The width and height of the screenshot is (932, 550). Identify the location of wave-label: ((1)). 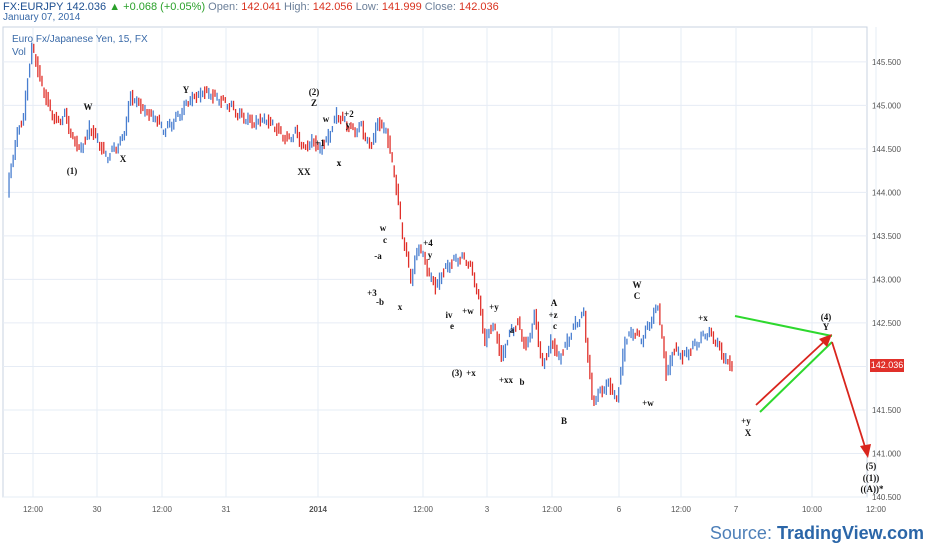
(871, 478).